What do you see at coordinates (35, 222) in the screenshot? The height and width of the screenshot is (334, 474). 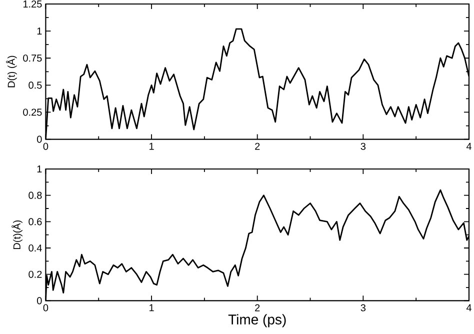 I see `y-tick-label: 0.6` at bounding box center [35, 222].